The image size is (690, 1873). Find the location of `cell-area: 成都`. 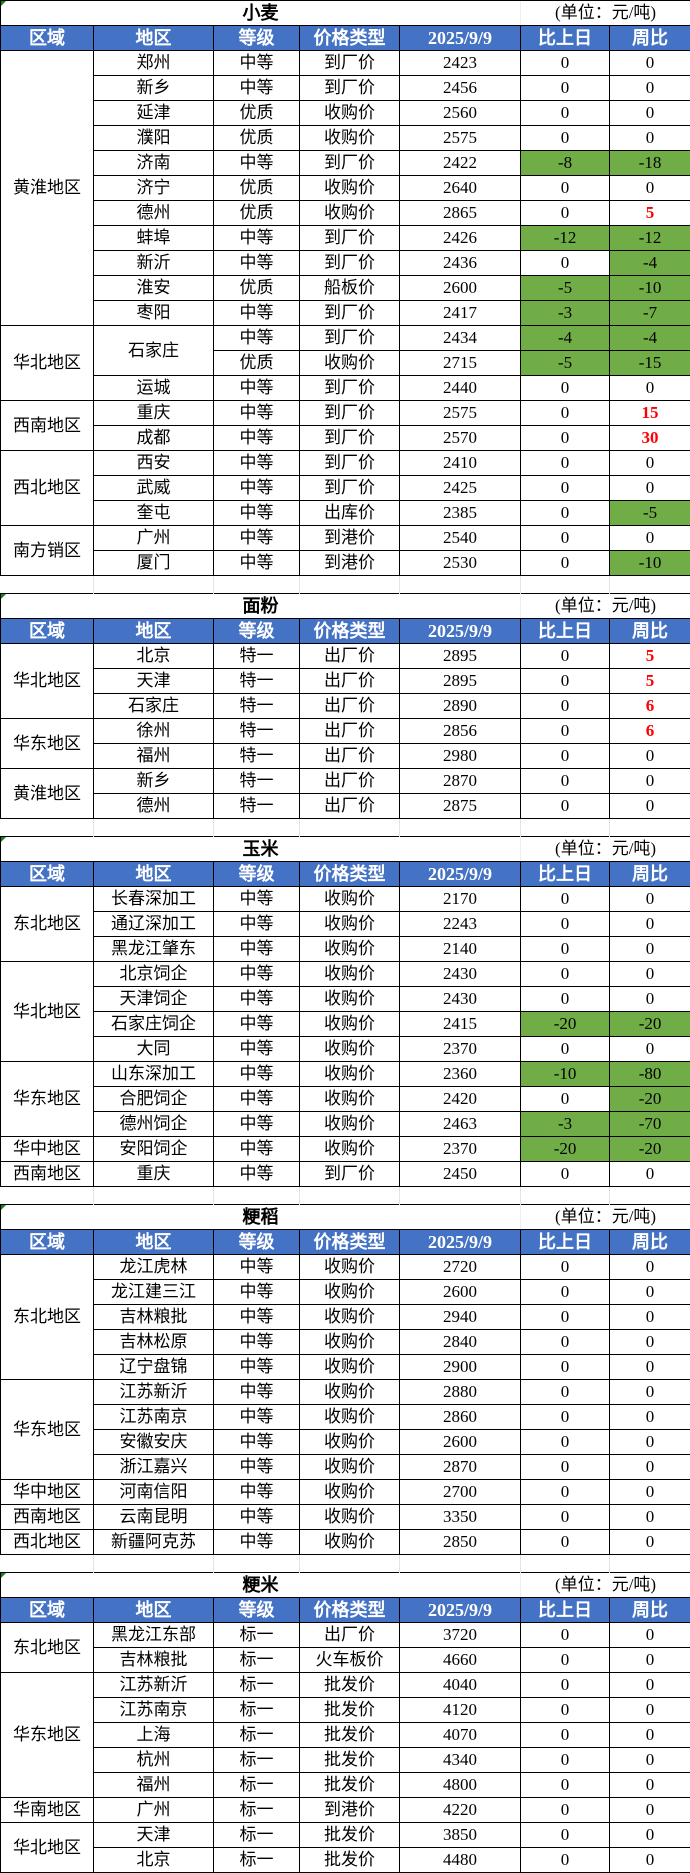

cell-area: 成都 is located at coordinates (153, 438).